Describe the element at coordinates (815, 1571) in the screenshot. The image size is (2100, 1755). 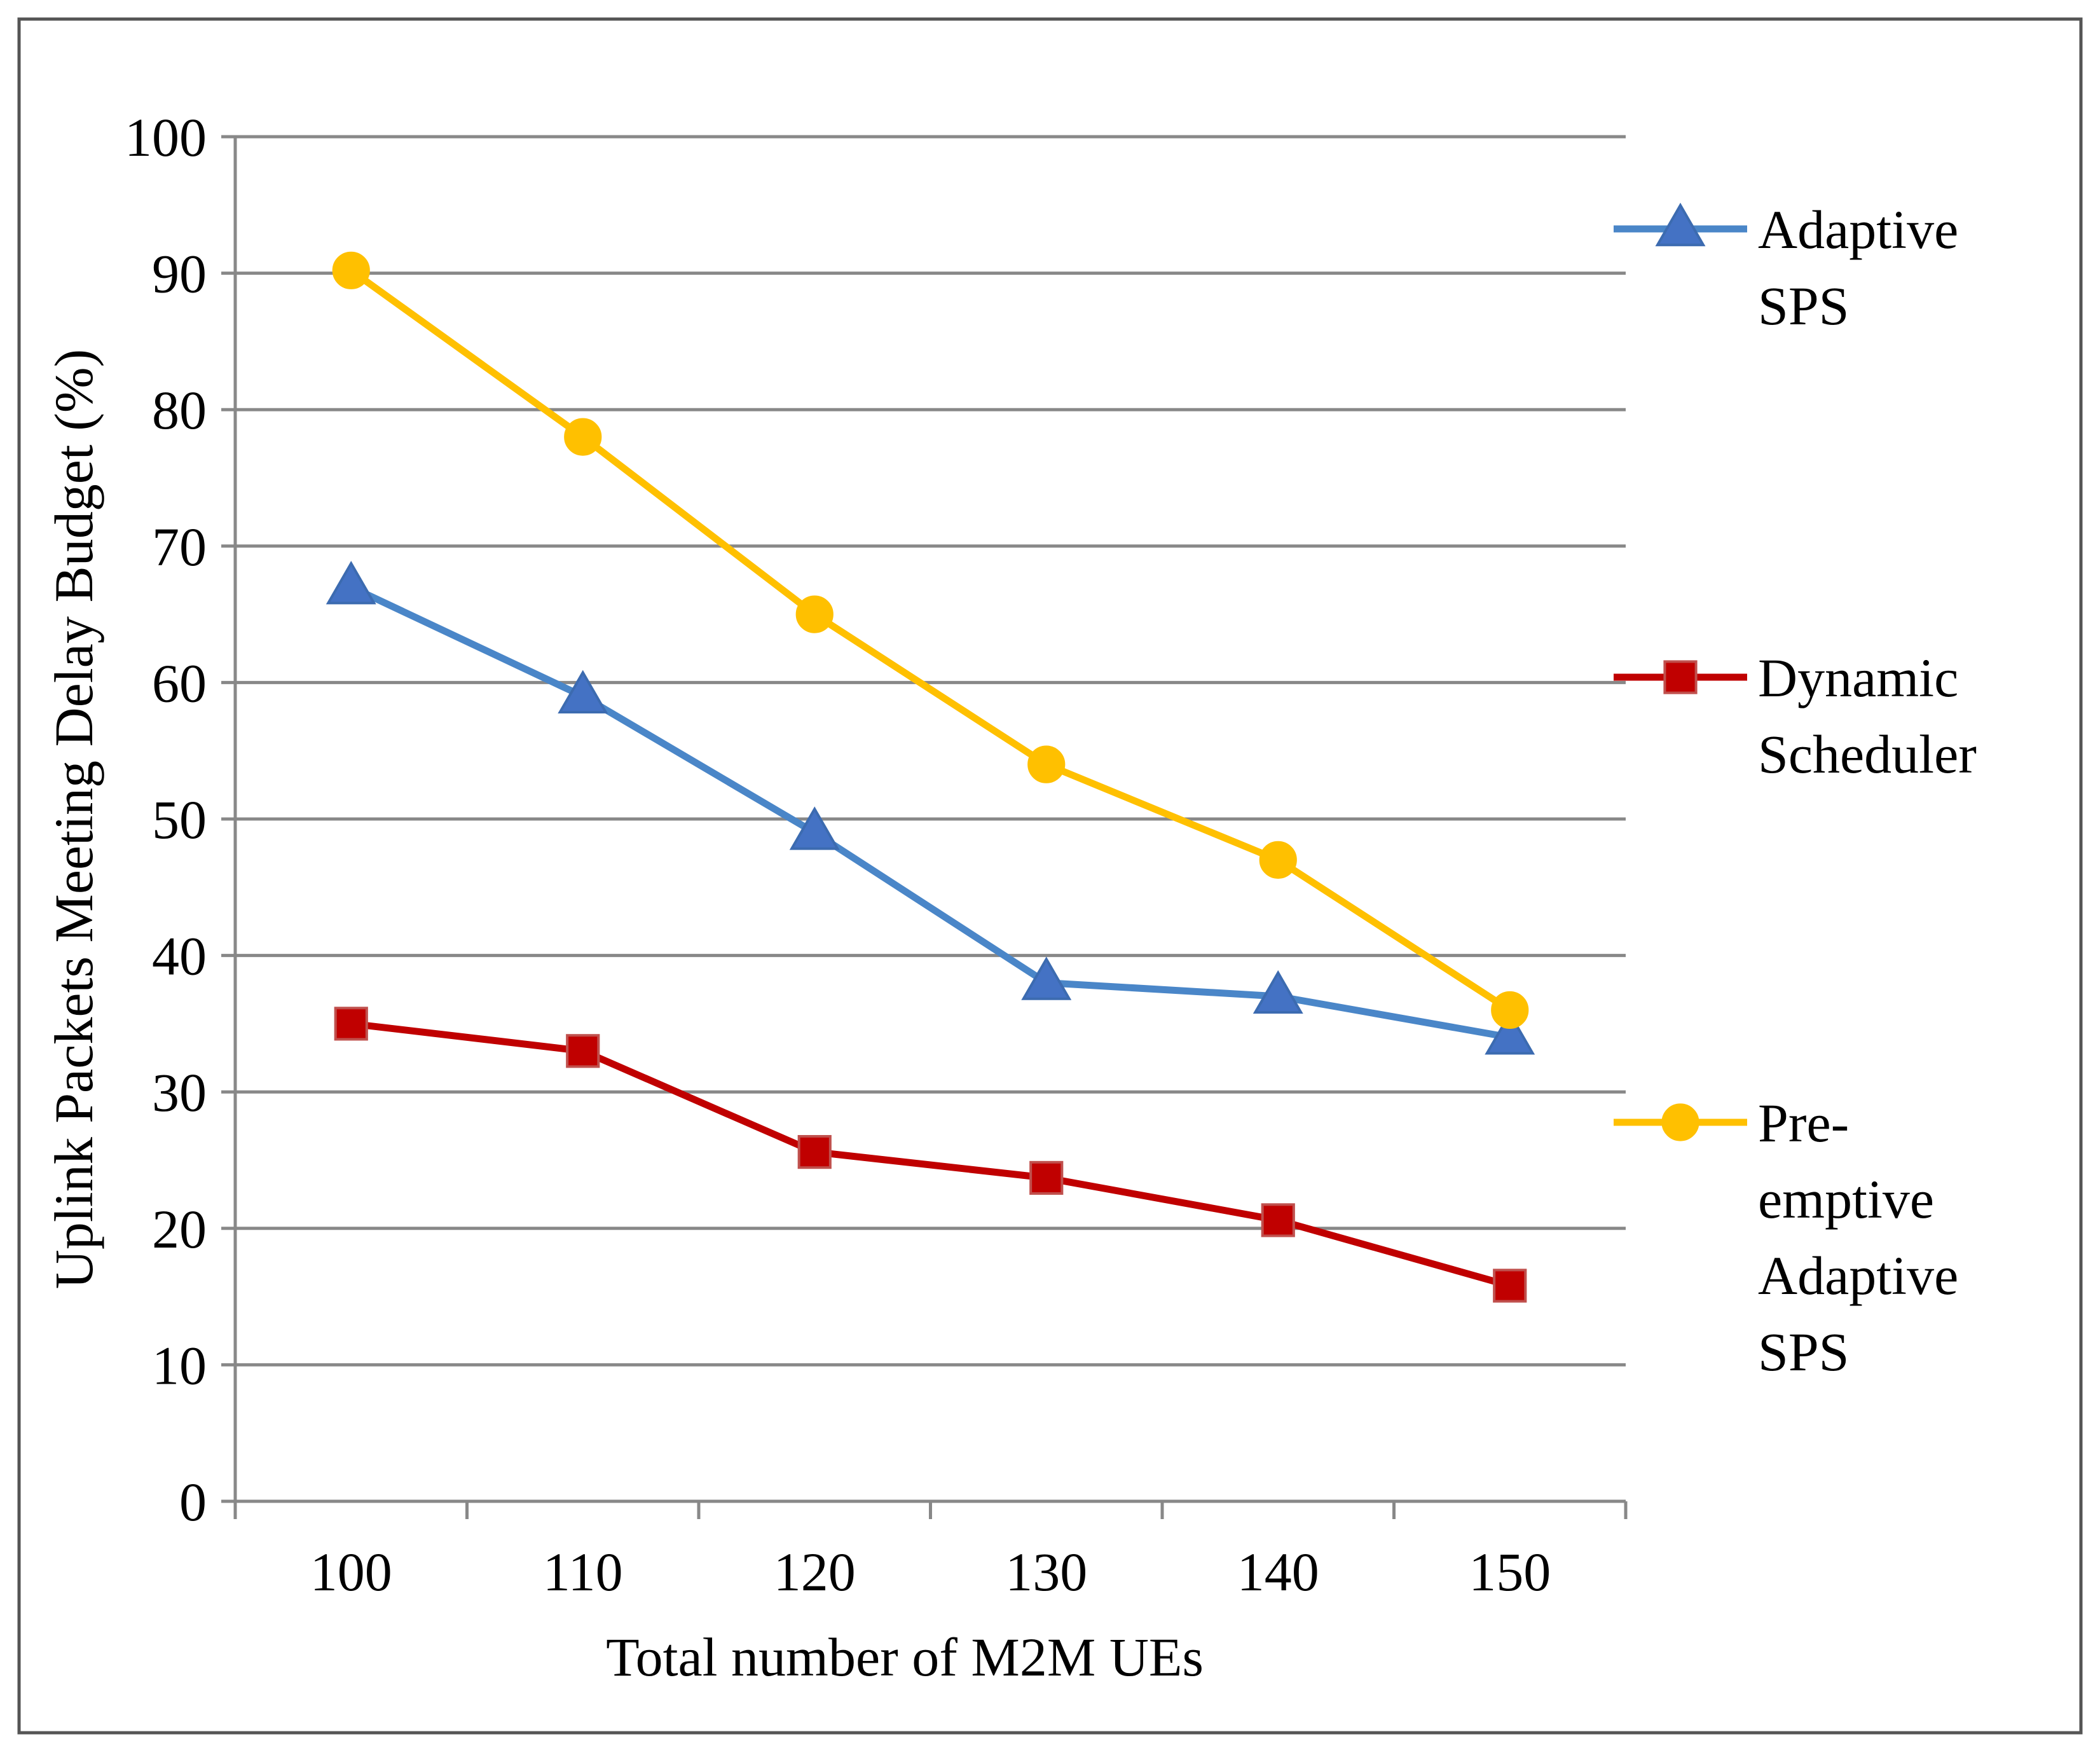
I see `x-tick-label: 120` at that location.